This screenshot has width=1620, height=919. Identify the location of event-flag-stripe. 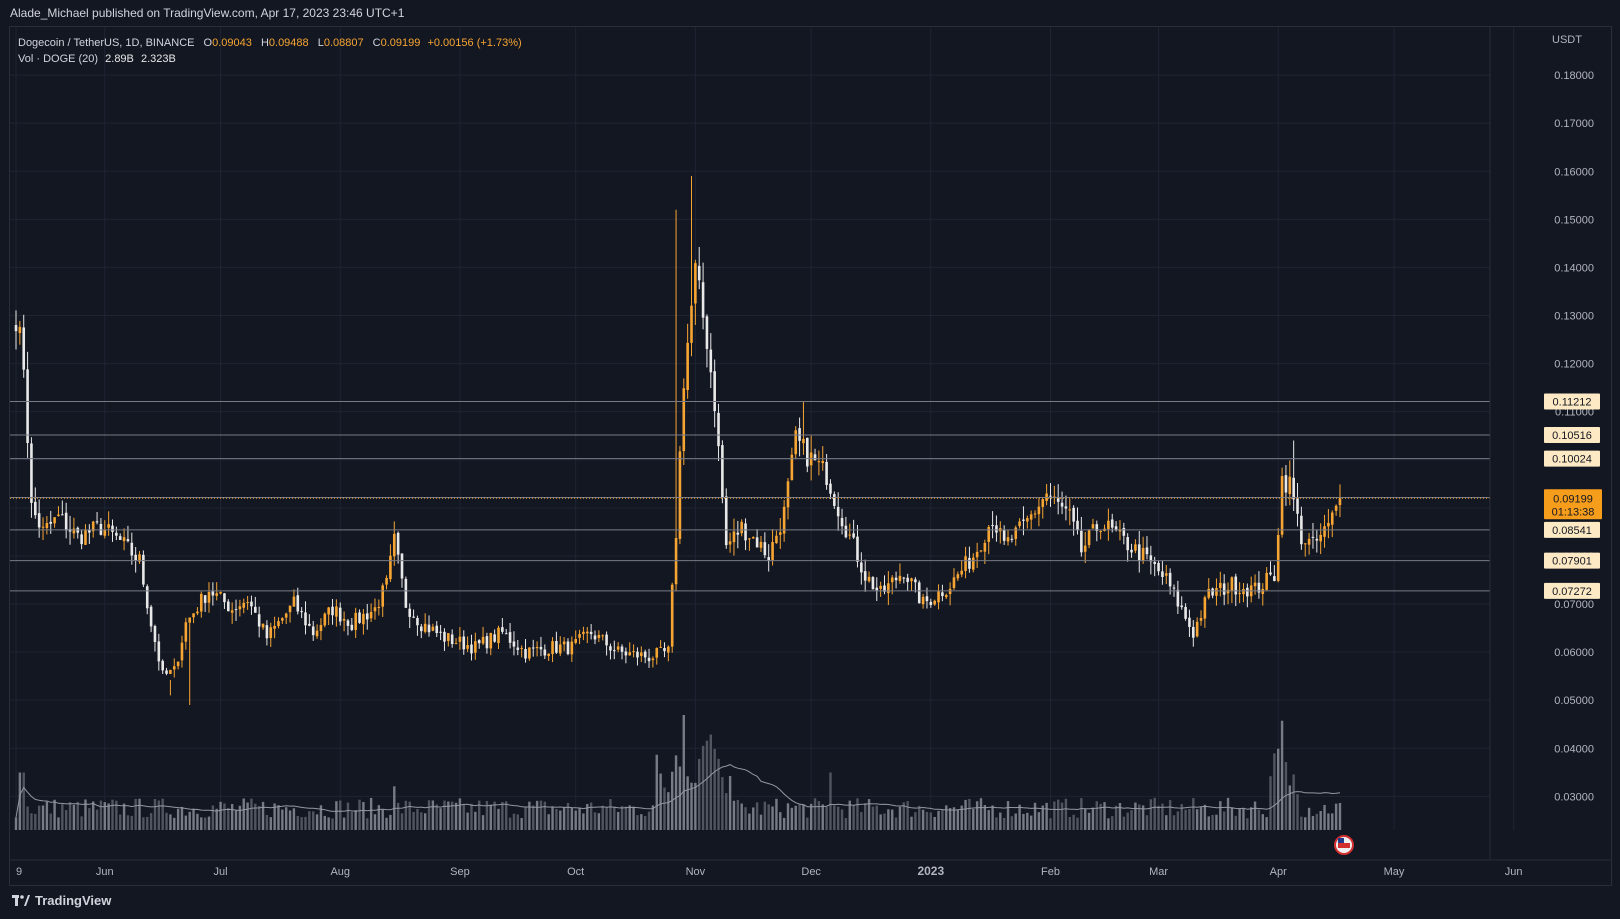
(1343, 845).